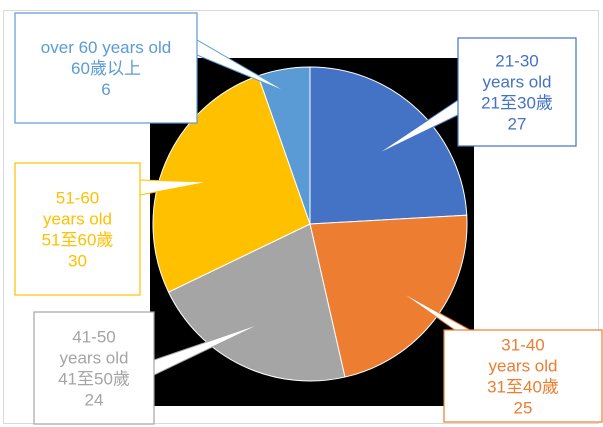  I want to click on data-label-value-1: 25, so click(523, 408).